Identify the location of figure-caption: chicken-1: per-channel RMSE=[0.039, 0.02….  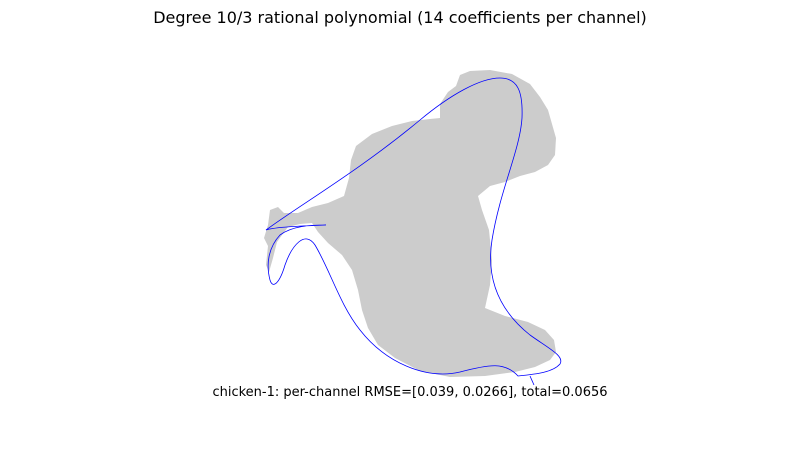
(409, 392).